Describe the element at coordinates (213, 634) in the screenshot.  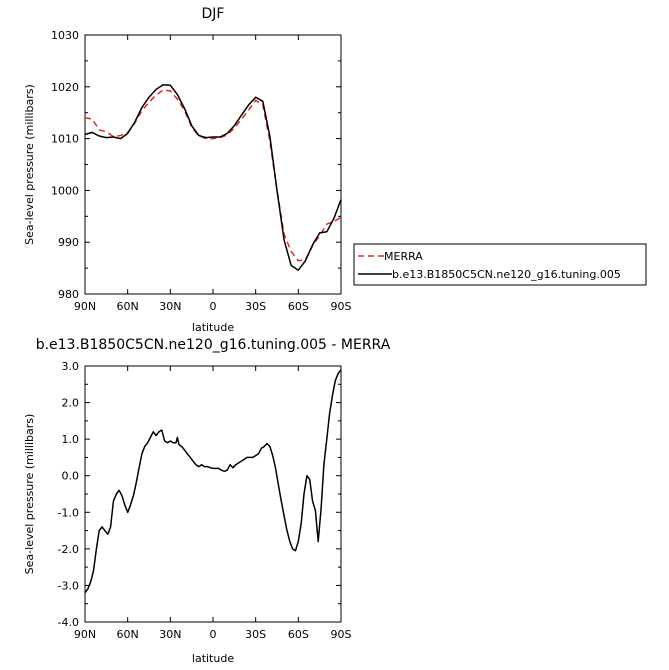
I see `bottom-x-tick-label: 0` at that location.